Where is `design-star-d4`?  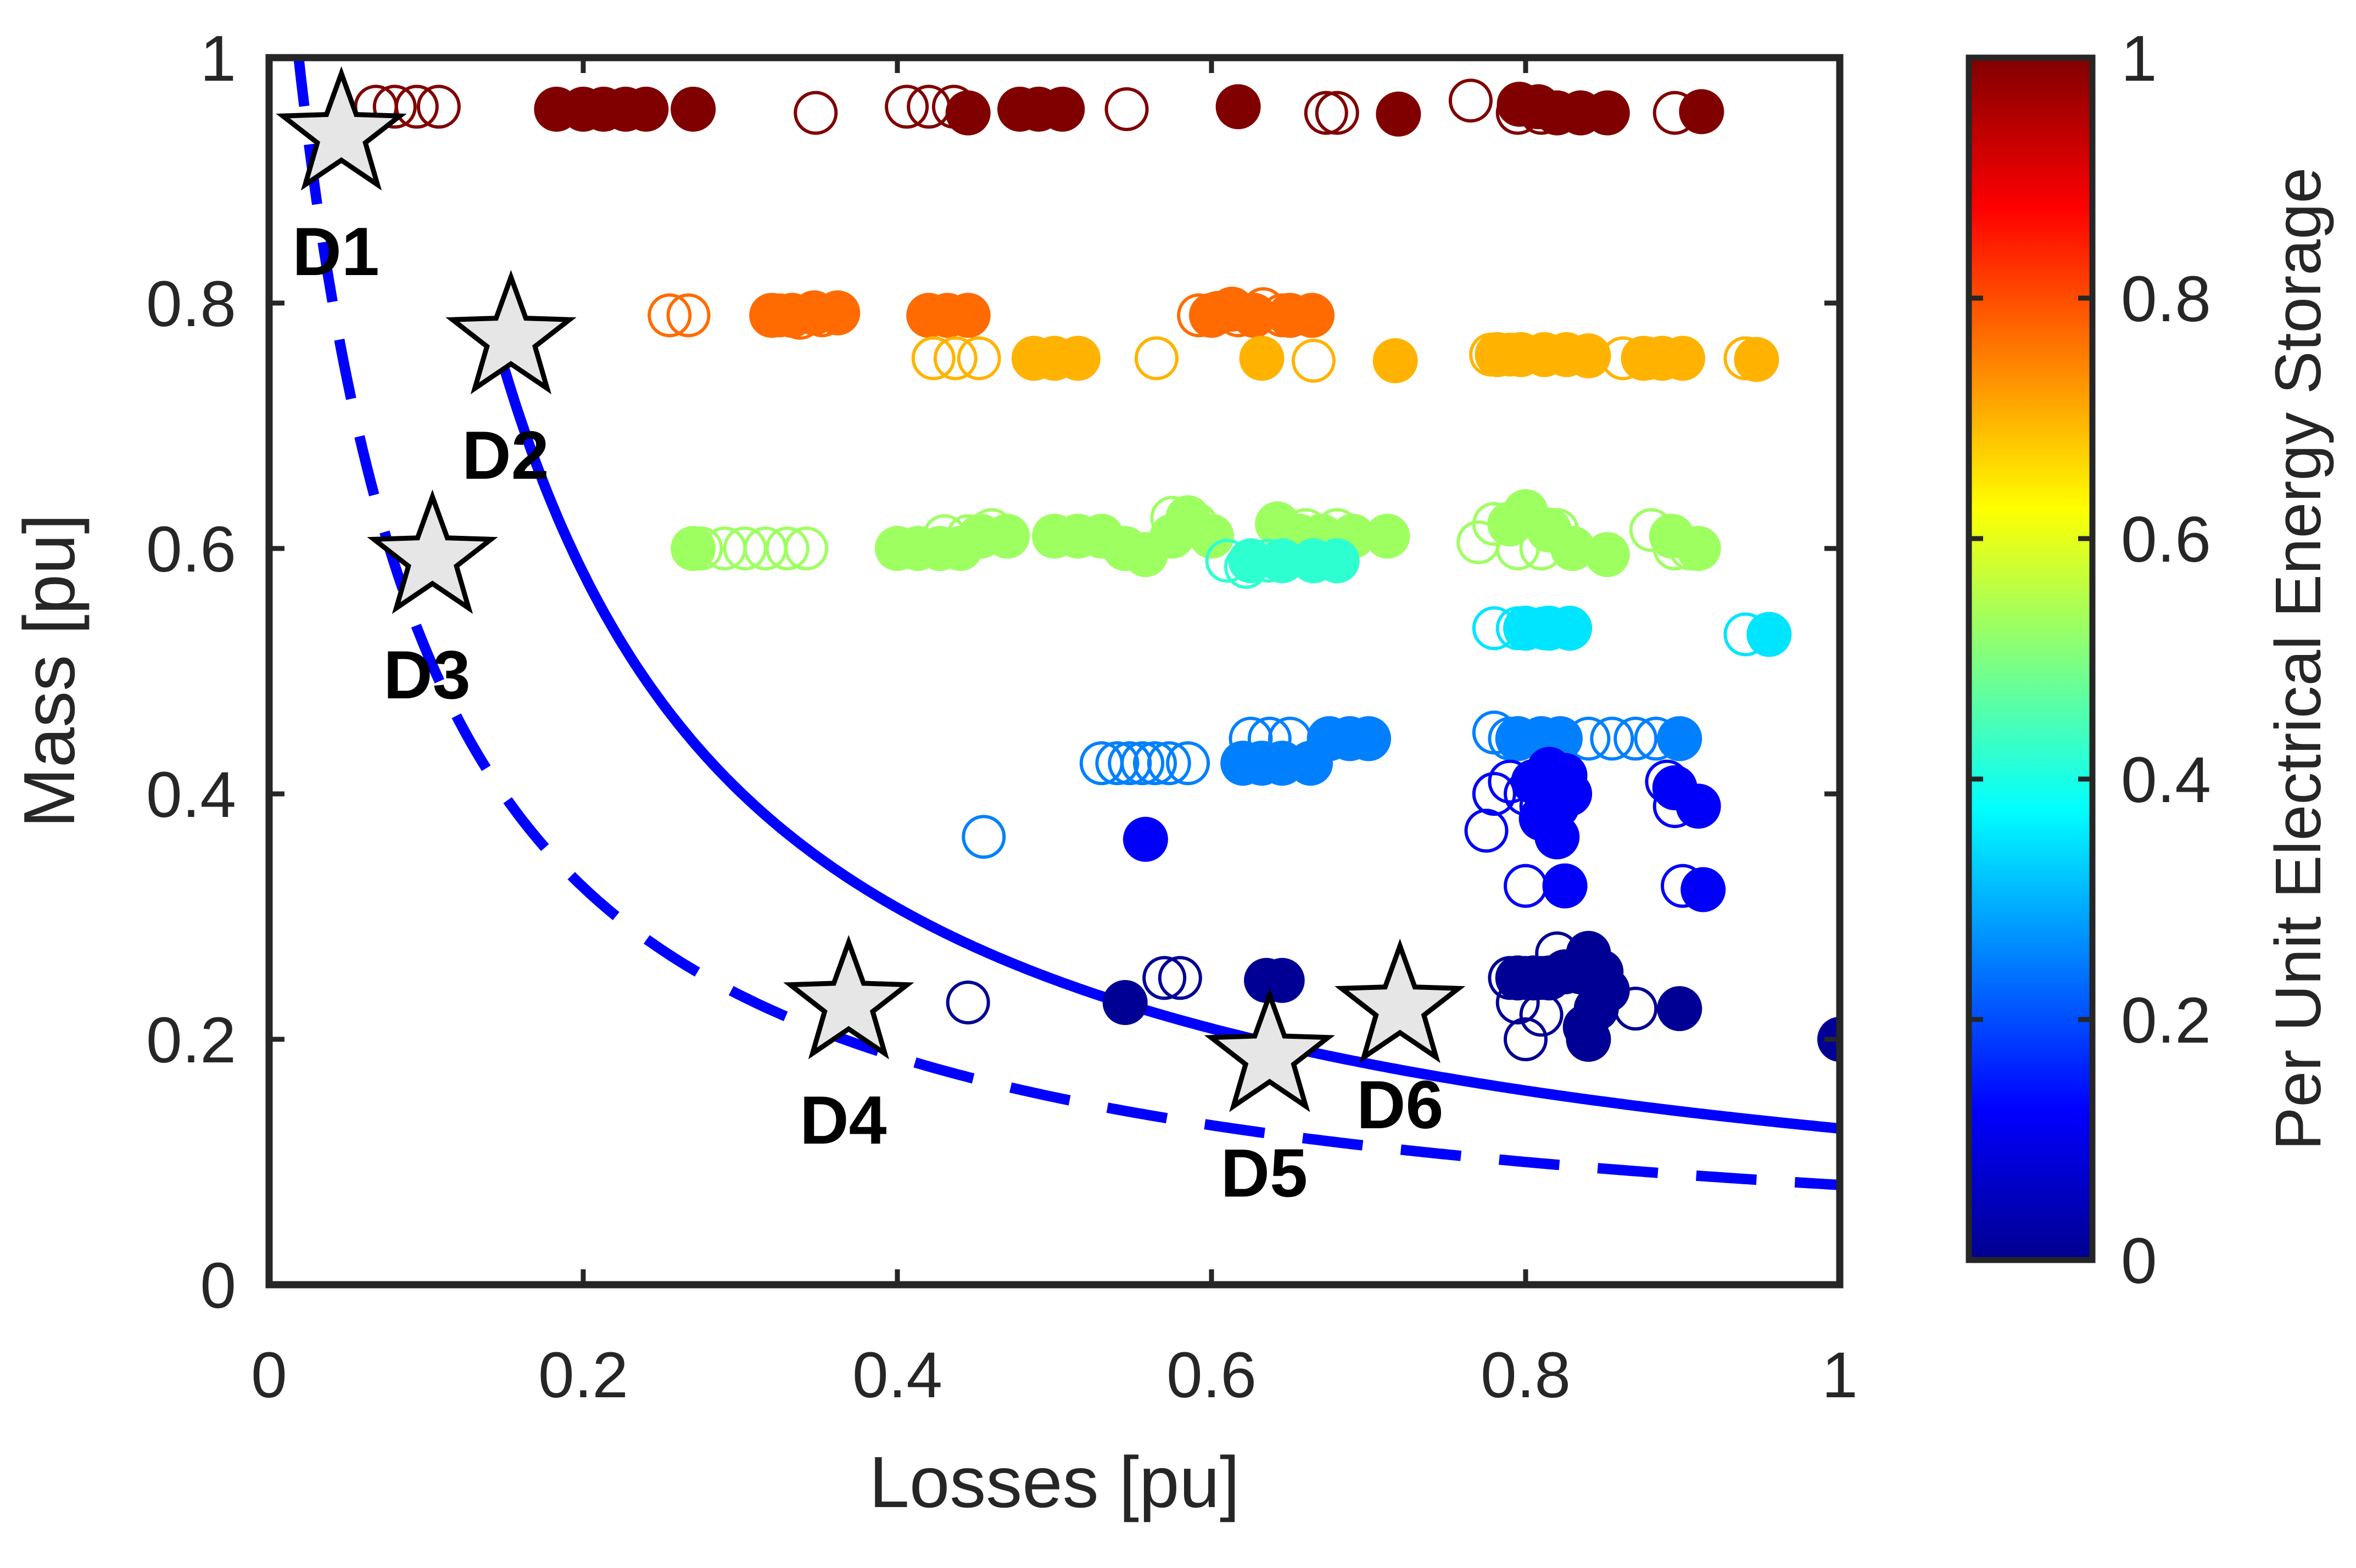
design-star-d4 is located at coordinates (848, 997).